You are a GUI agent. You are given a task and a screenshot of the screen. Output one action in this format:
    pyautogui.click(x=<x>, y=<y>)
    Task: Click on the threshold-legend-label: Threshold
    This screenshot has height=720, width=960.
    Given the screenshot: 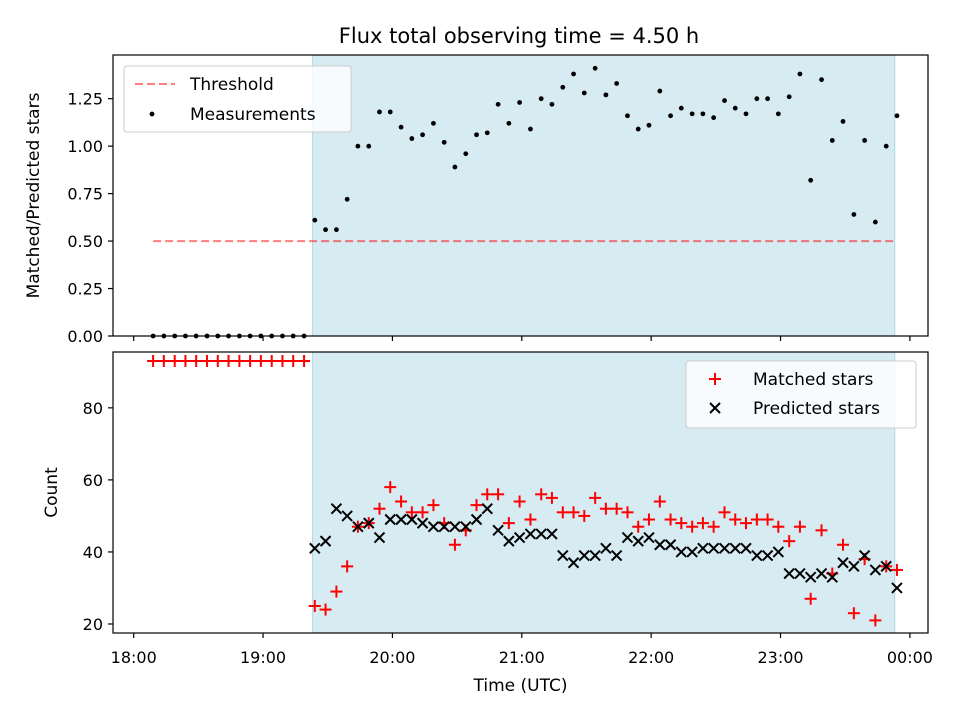 What is the action you would take?
    pyautogui.click(x=231, y=85)
    